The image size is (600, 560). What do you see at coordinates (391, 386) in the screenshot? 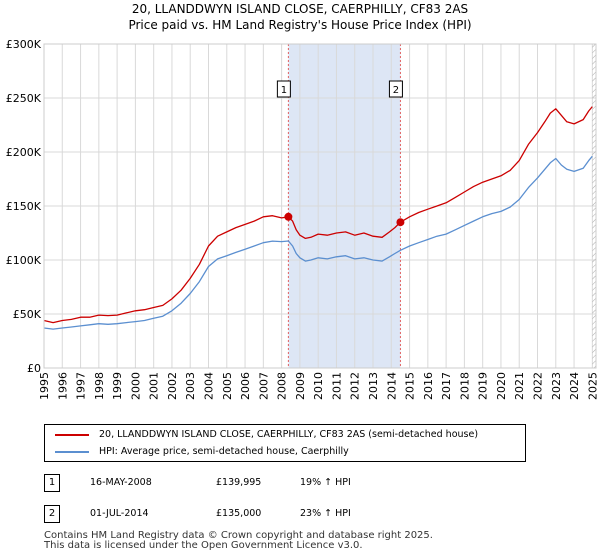
I see `x-tick-label: 2014` at bounding box center [391, 386].